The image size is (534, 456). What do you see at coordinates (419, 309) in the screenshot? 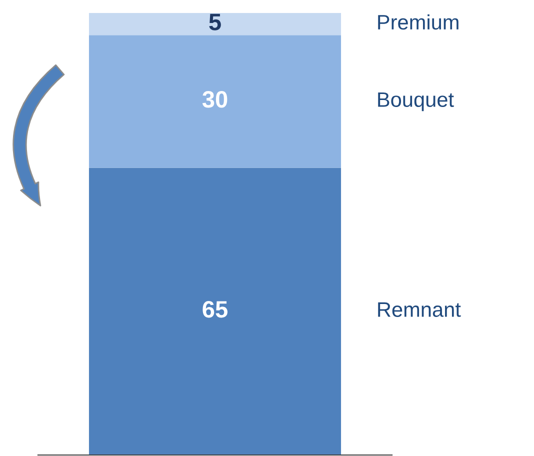
I see `series-label: Remnant` at bounding box center [419, 309].